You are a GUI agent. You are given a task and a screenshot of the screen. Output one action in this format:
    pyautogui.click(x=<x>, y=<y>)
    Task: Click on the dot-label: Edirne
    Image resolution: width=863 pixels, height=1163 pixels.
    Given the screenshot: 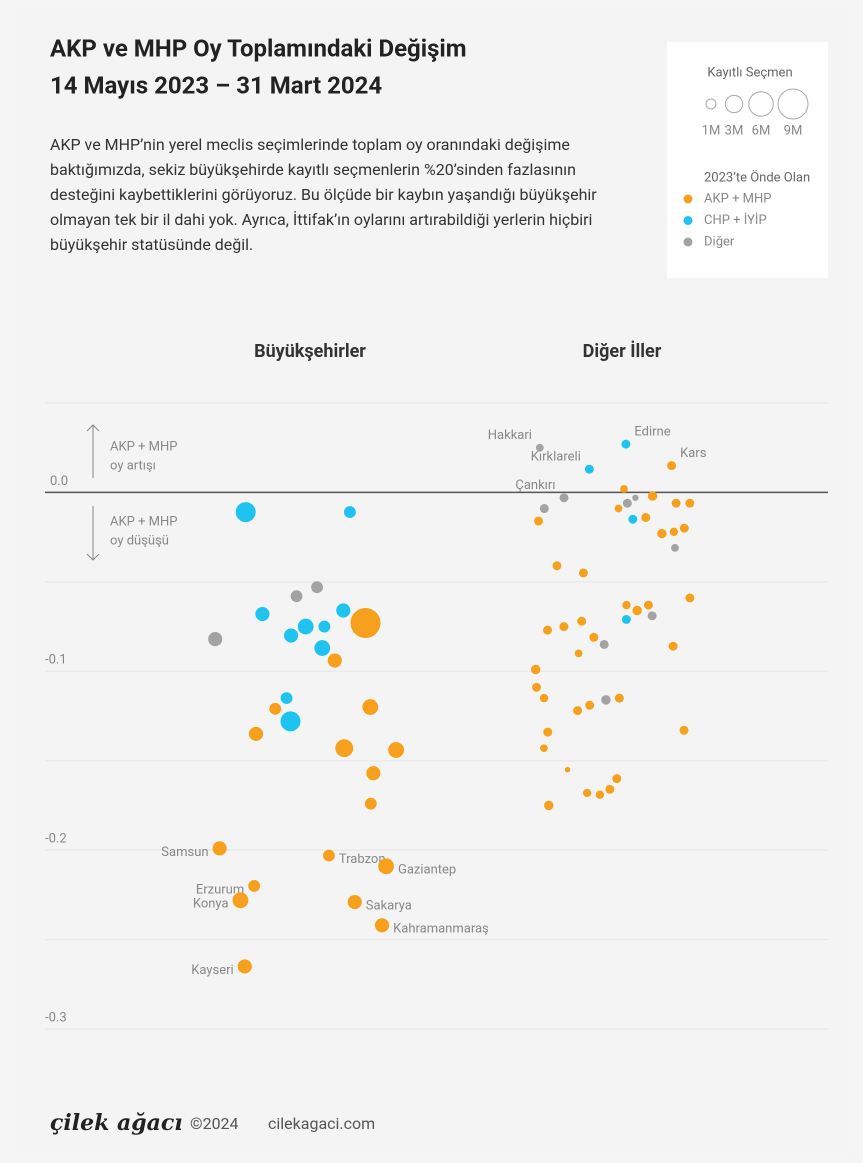 What is the action you would take?
    pyautogui.click(x=652, y=432)
    